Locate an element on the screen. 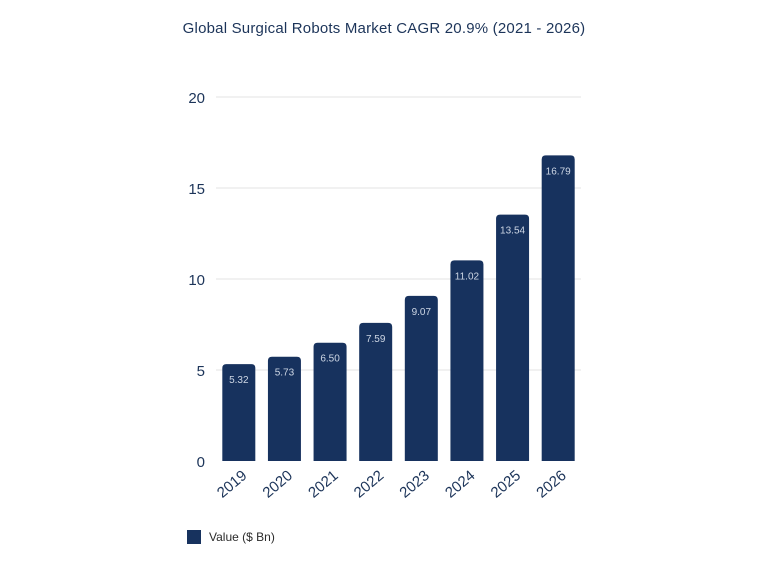 The height and width of the screenshot is (576, 768). x-tick-label: 2022 is located at coordinates (369, 484).